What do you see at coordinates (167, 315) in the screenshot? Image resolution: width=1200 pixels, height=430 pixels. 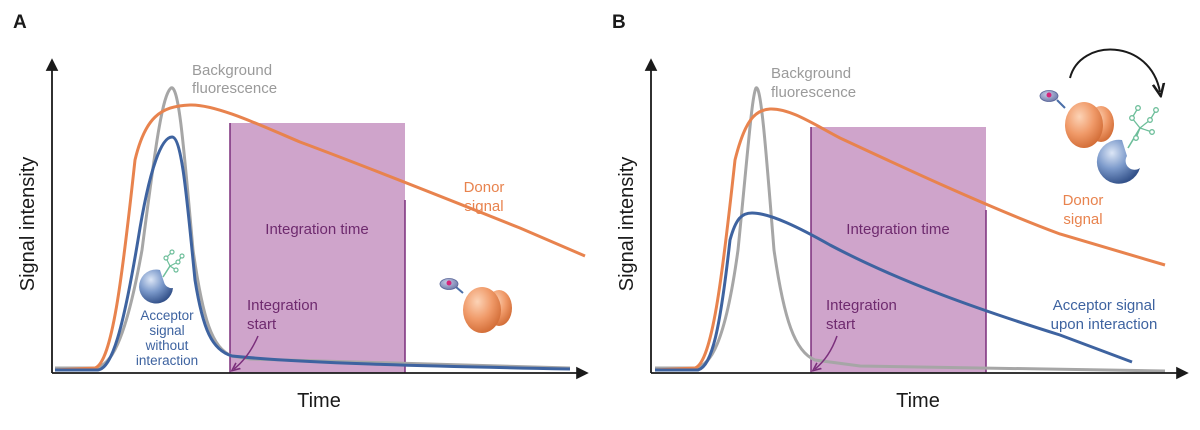 I see `acceptor-label-line1: Acceptor` at bounding box center [167, 315].